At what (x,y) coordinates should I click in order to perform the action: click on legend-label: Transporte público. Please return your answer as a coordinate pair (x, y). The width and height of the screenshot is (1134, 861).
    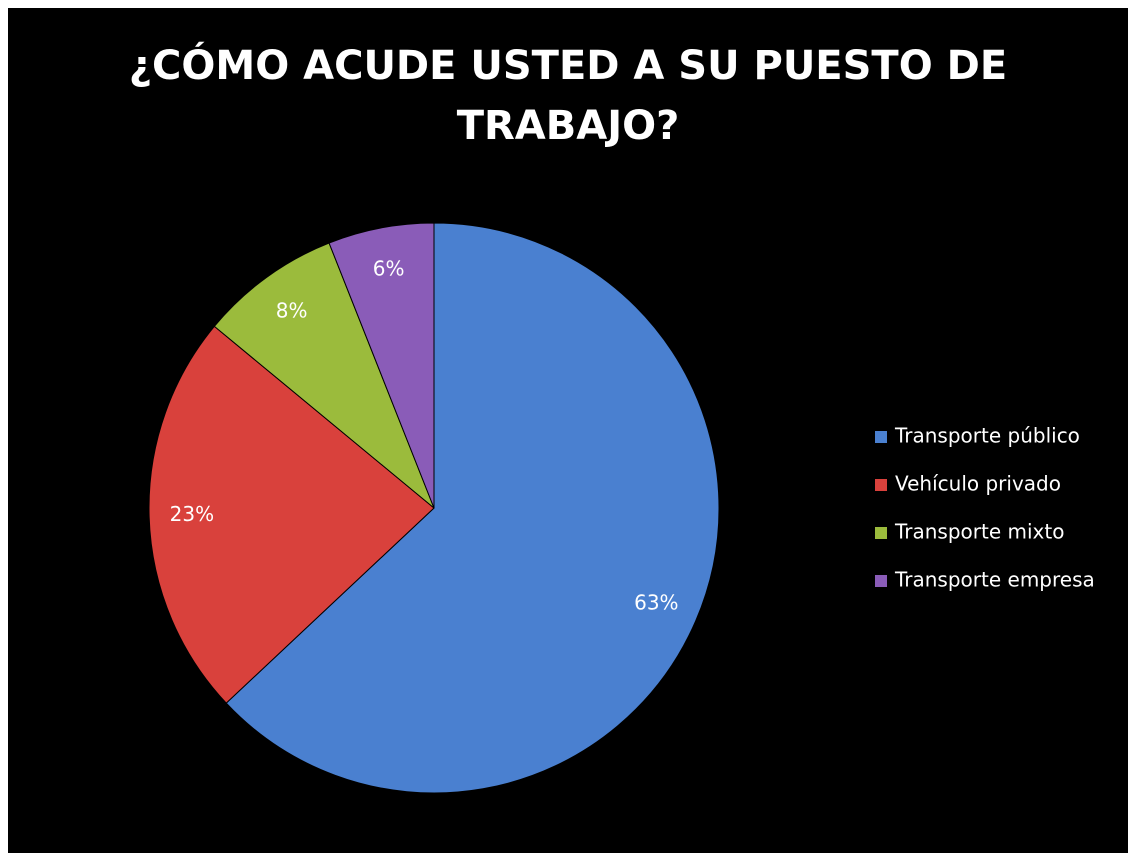
    Looking at the image, I should click on (987, 436).